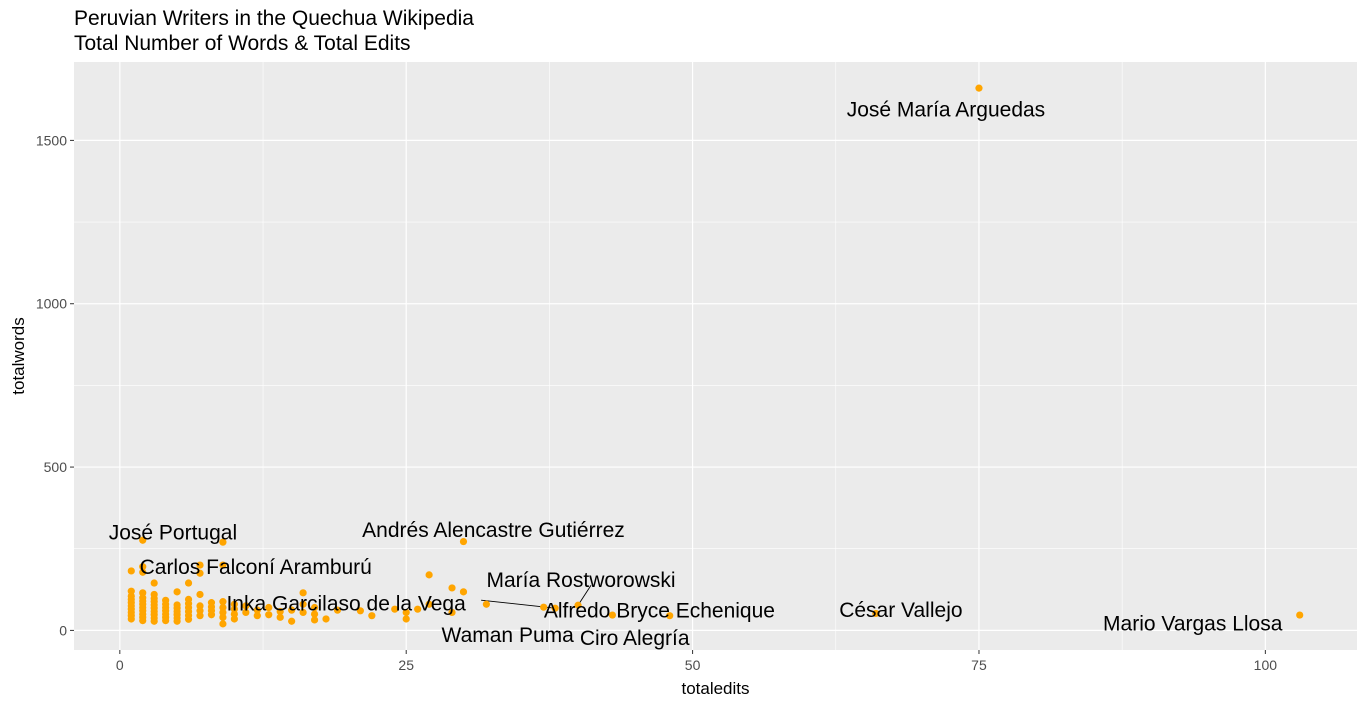  What do you see at coordinates (1193, 624) in the screenshot?
I see `point-label: Mario Vargas Llosa` at bounding box center [1193, 624].